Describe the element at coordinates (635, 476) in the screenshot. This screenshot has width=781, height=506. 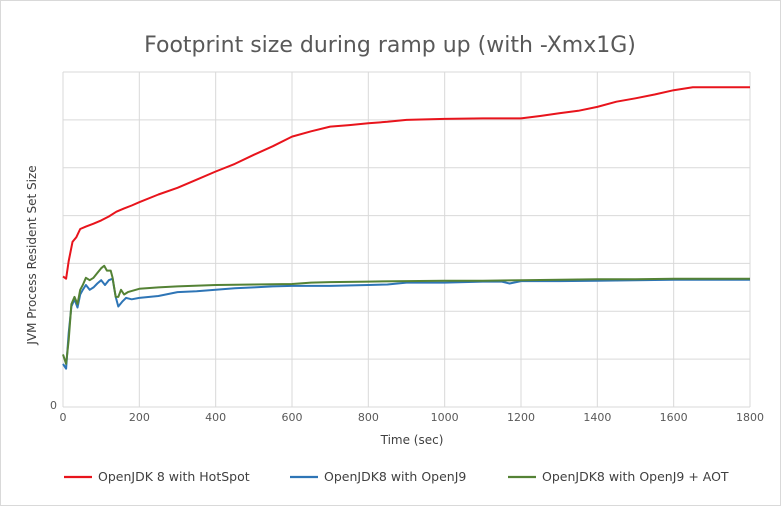
I see `legend-label-3: OpenJDK8 with OpenJ9 + AOT` at that location.